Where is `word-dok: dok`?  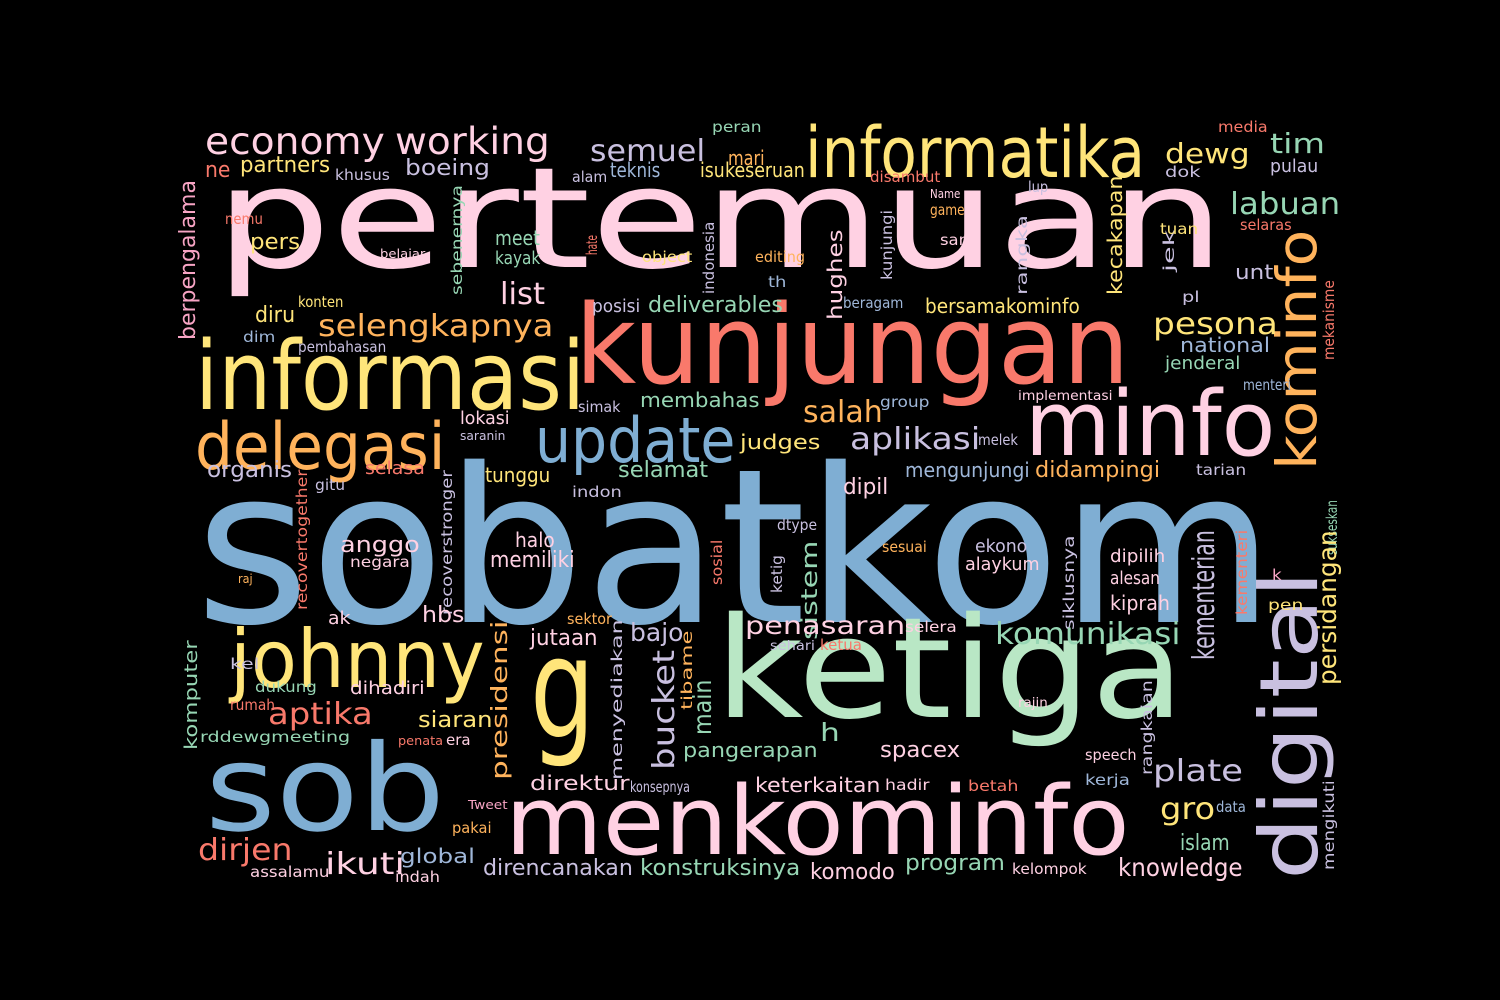 word-dok: dok is located at coordinates (1183, 172).